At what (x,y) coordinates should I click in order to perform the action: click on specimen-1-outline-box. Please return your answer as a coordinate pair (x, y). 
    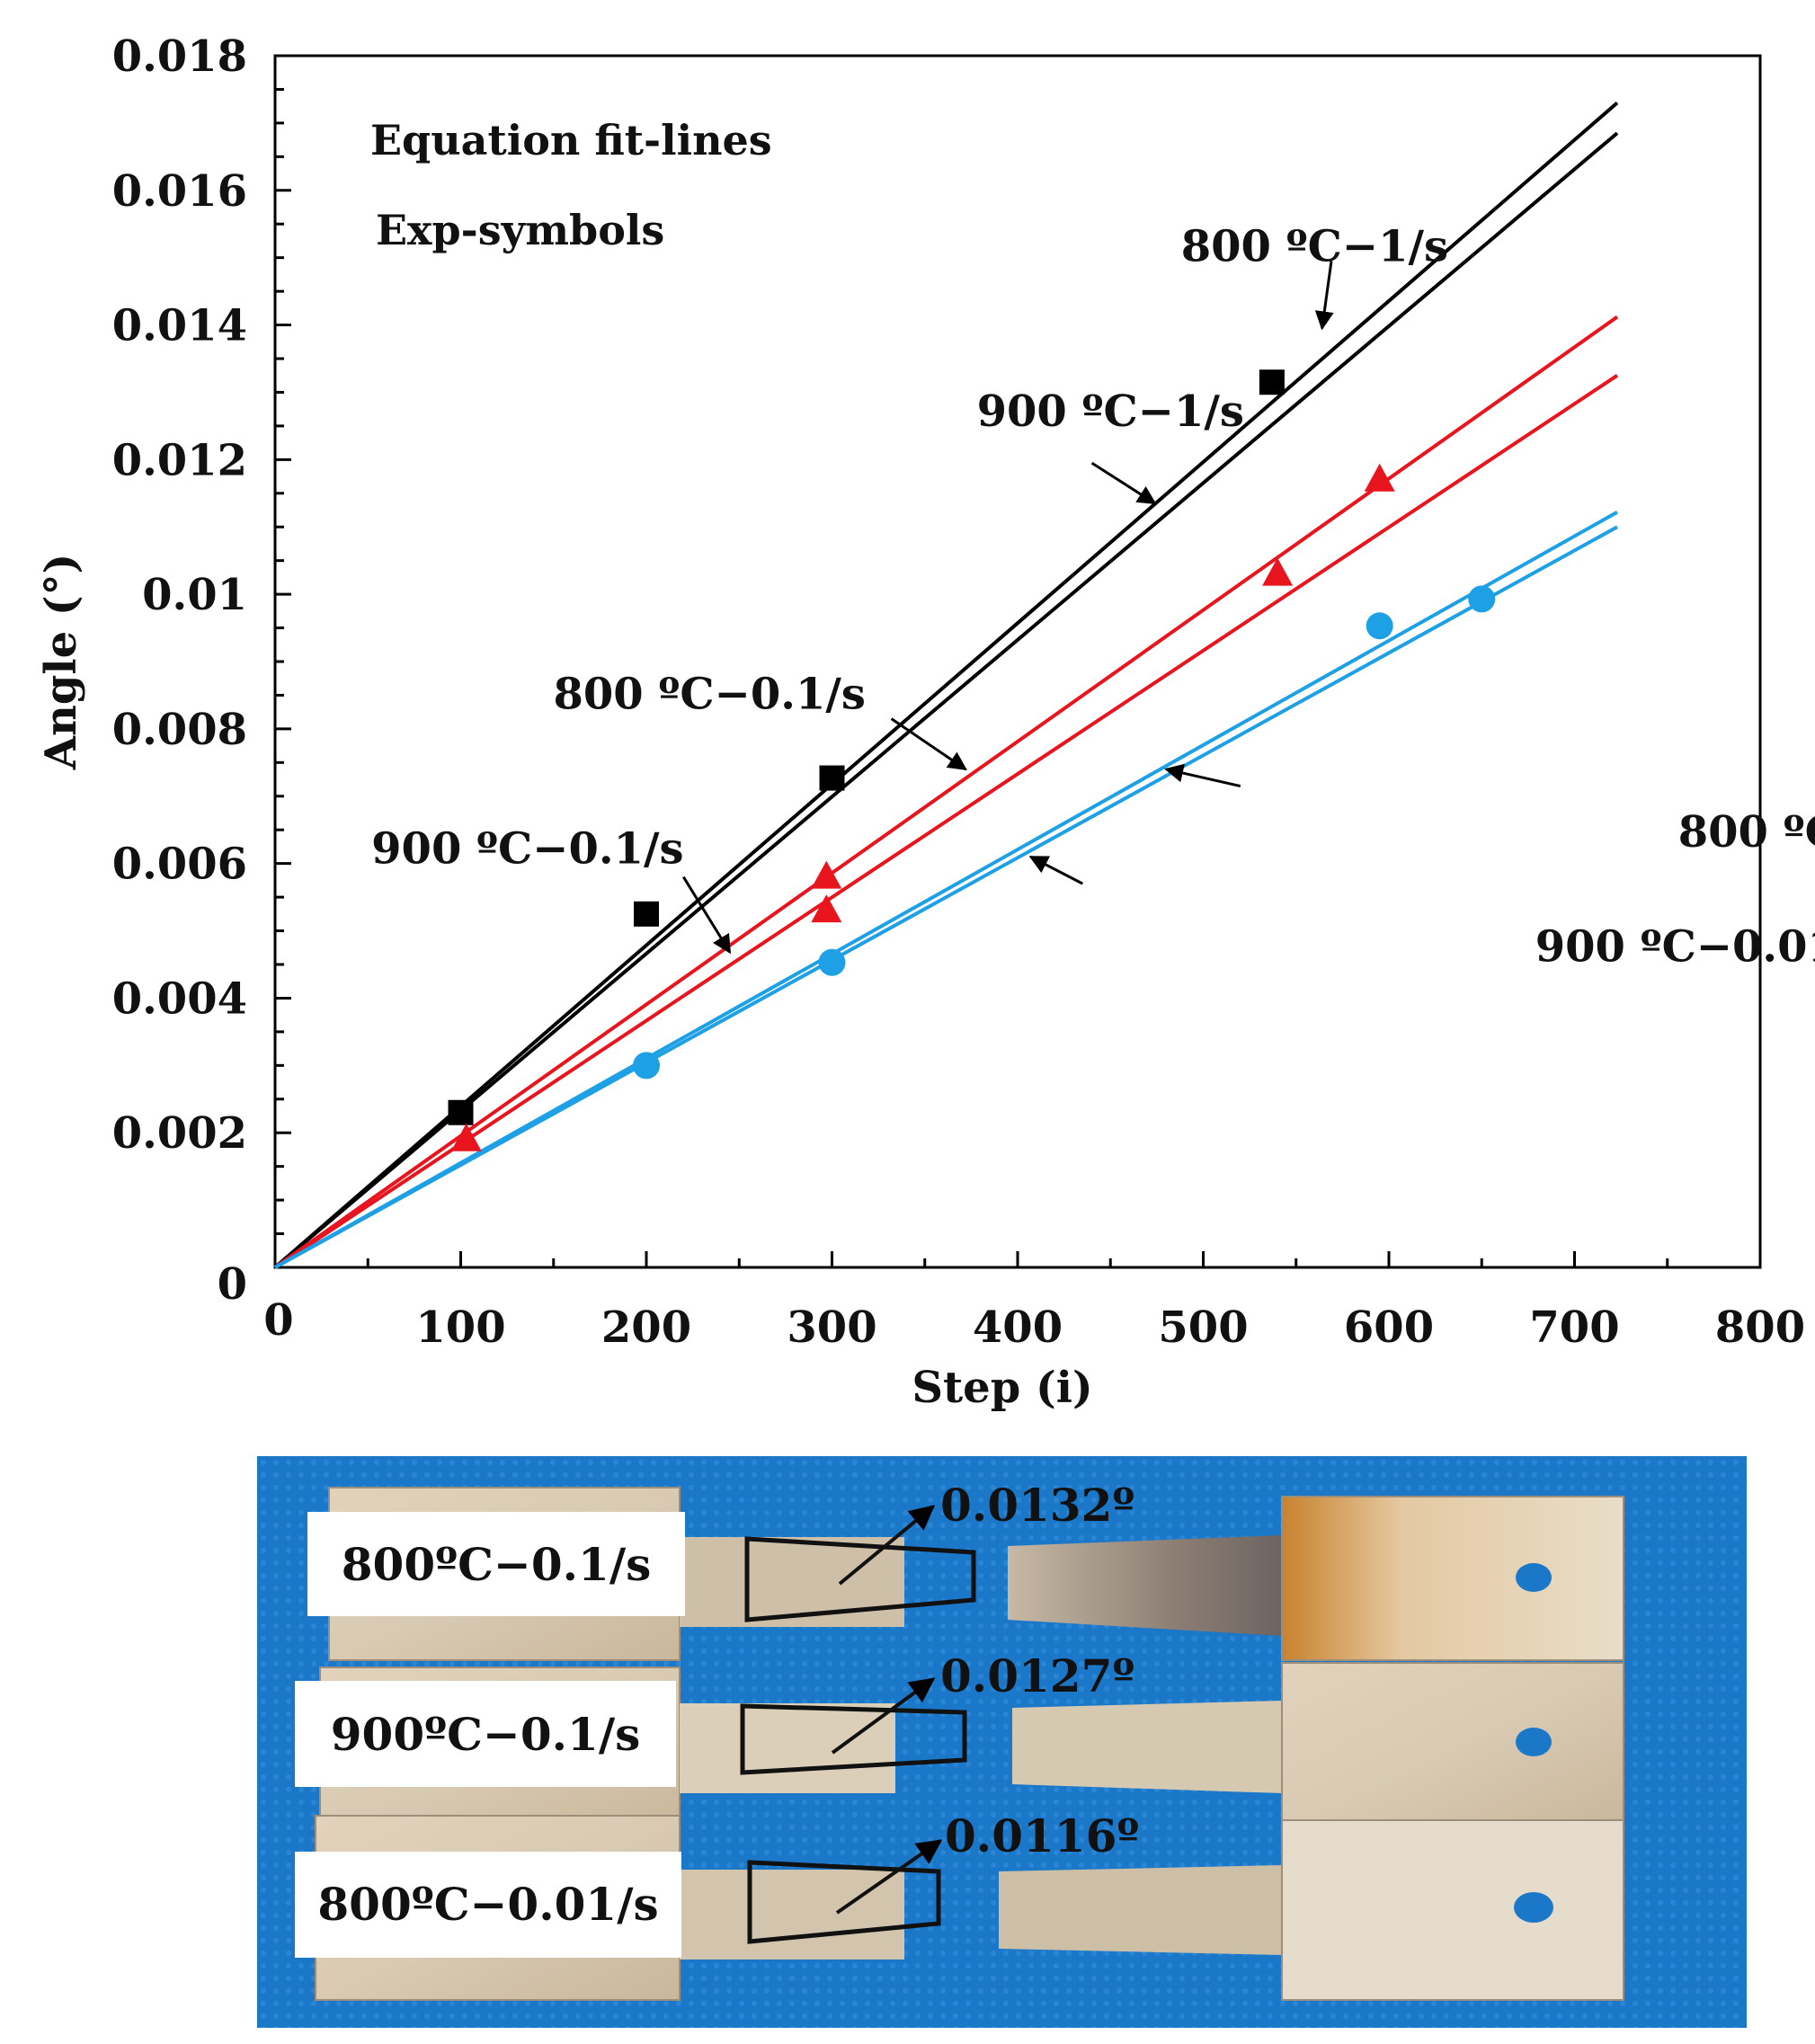
    Looking at the image, I should click on (860, 1579).